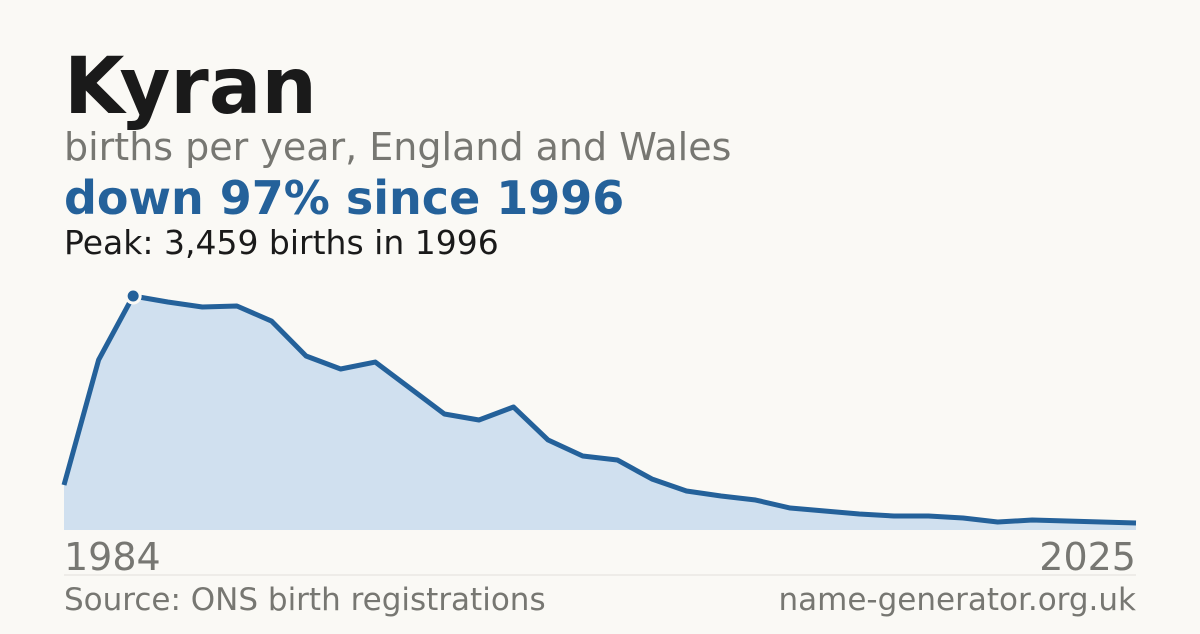  Describe the element at coordinates (305, 600) in the screenshot. I see `source: Source: ONS birth registrations` at that location.